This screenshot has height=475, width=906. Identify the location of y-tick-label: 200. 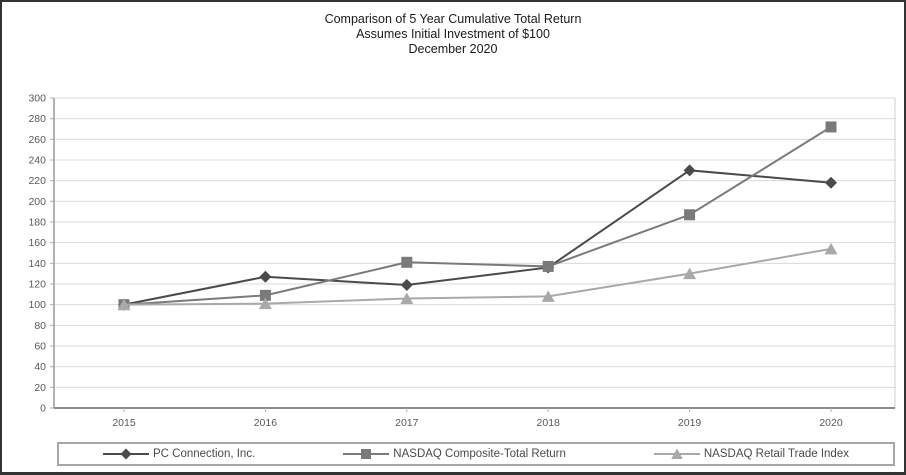
(37, 202).